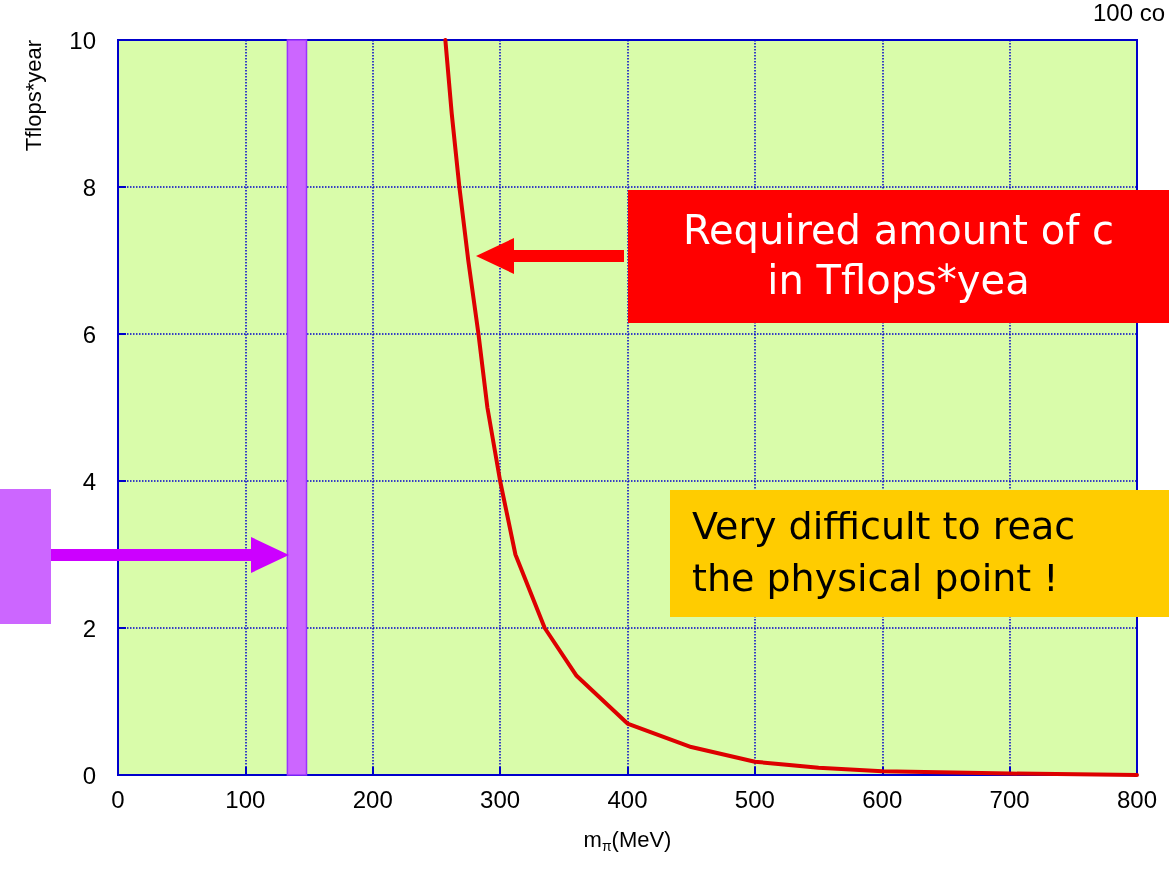 The width and height of the screenshot is (1169, 890). What do you see at coordinates (372, 799) in the screenshot?
I see `x-tick-label: 200` at bounding box center [372, 799].